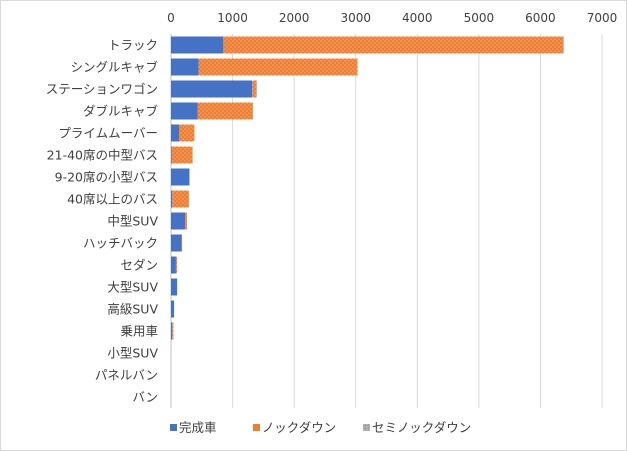 Image resolution: width=627 pixels, height=451 pixels. What do you see at coordinates (126, 375) in the screenshot?
I see `category-label: パネルバン` at bounding box center [126, 375].